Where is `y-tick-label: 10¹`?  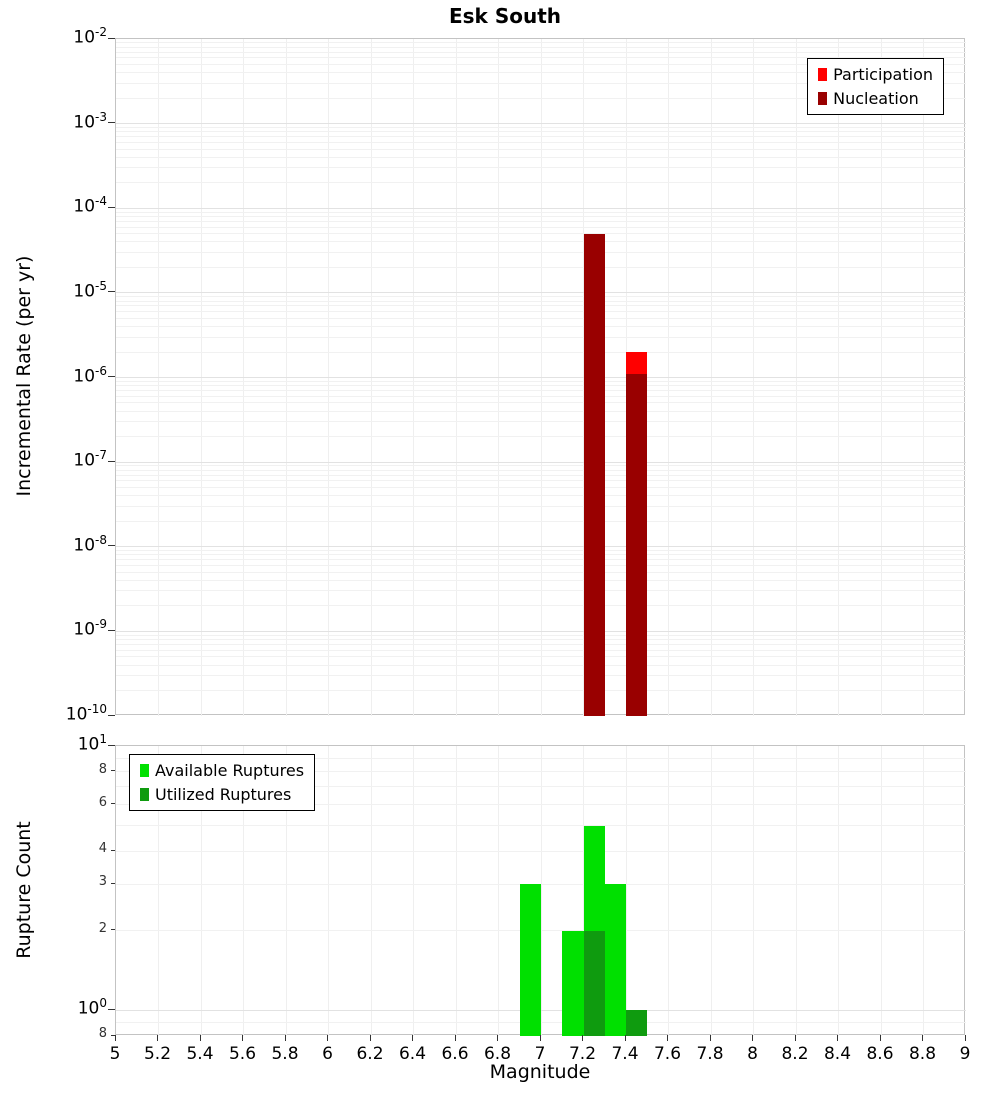
y-tick-label: 10¹ is located at coordinates (92, 743).